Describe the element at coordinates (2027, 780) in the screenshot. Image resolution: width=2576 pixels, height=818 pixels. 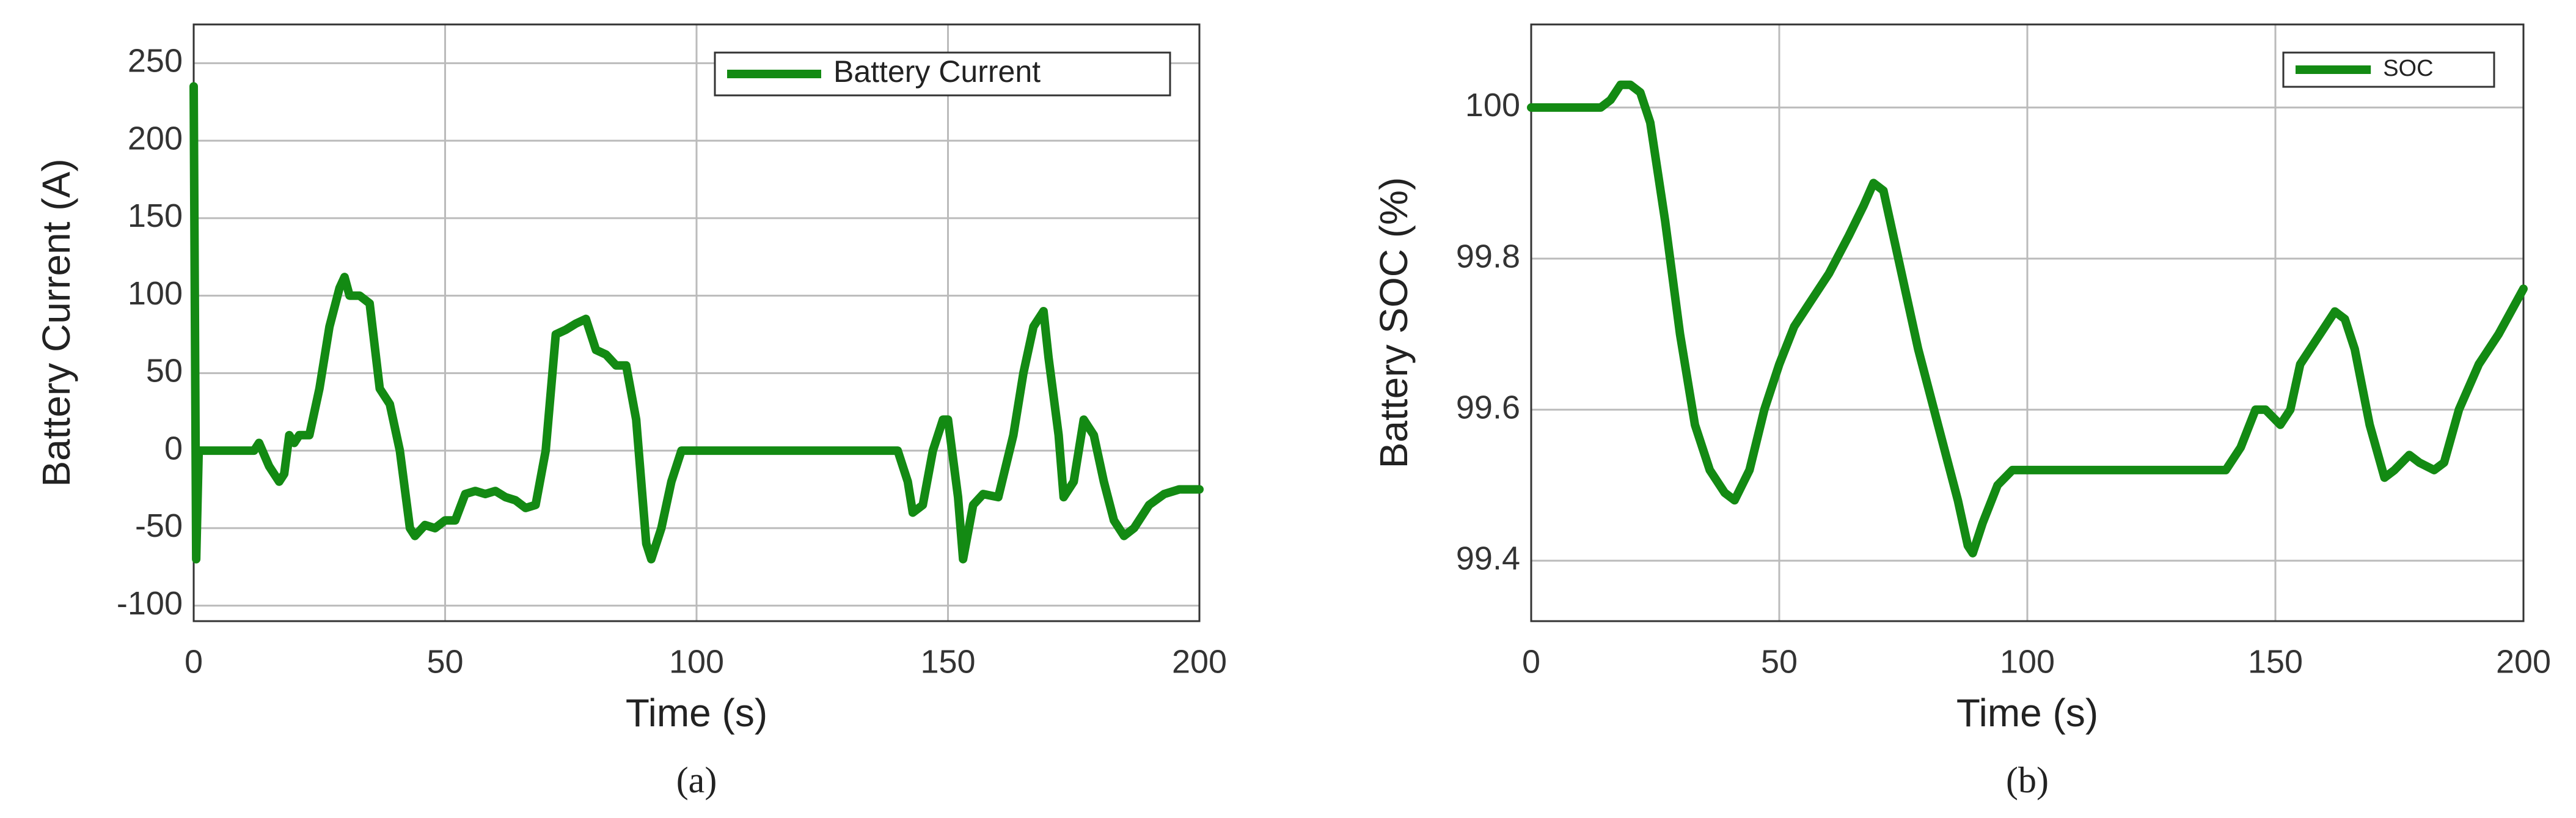
I see `caption: (b)` at that location.